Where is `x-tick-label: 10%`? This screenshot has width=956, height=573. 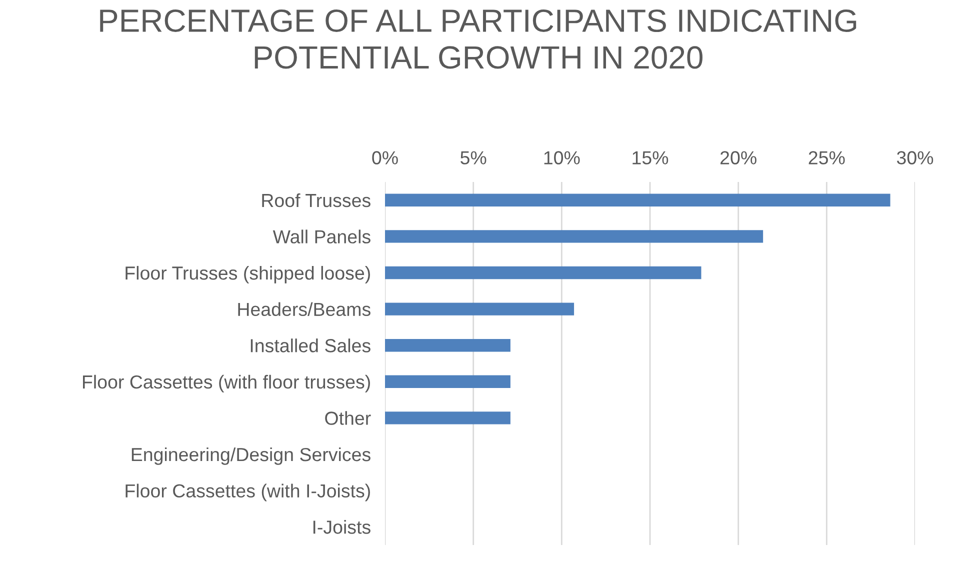
x-tick-label: 10% is located at coordinates (562, 157).